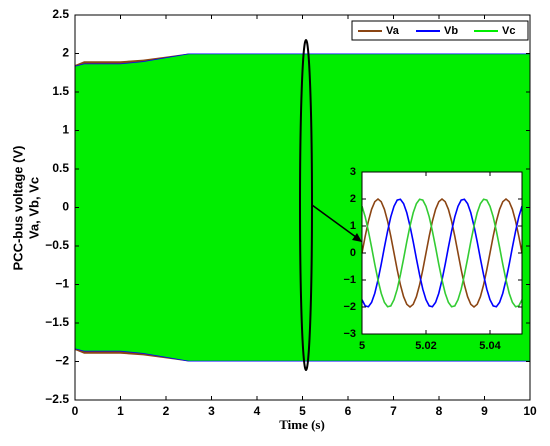 Image resolution: width=550 pixels, height=446 pixels. I want to click on zoom-arrowhead, so click(357, 237).